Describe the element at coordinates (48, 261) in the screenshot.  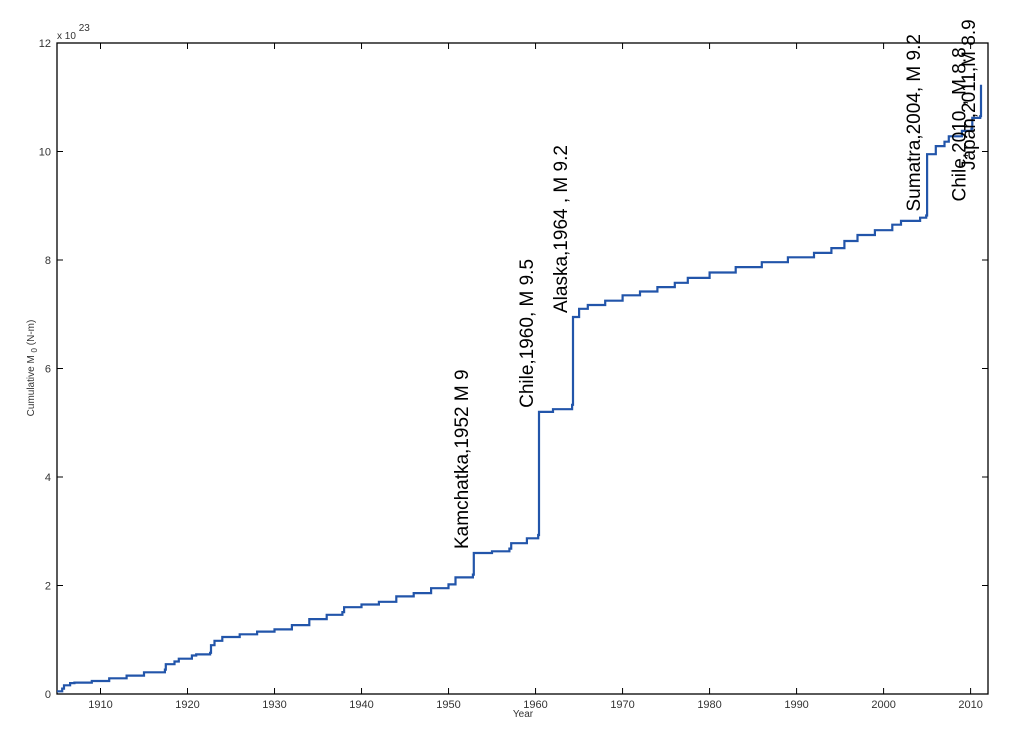
I see `y-tick-label: 8` at that location.